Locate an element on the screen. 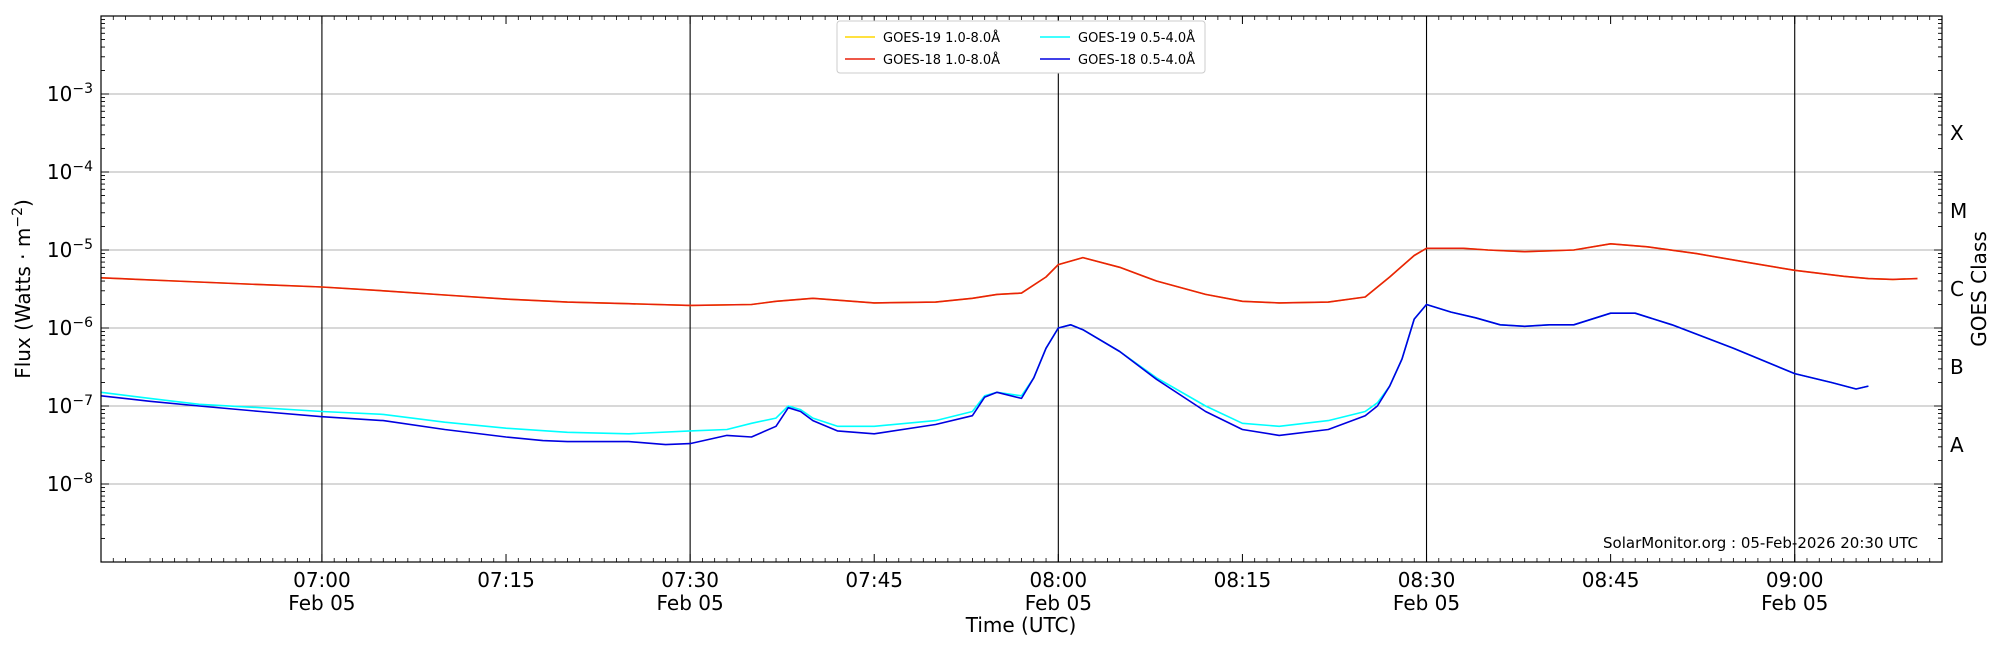 This screenshot has height=650, width=2000. x-tick-label: 08:30 is located at coordinates (1427, 580).